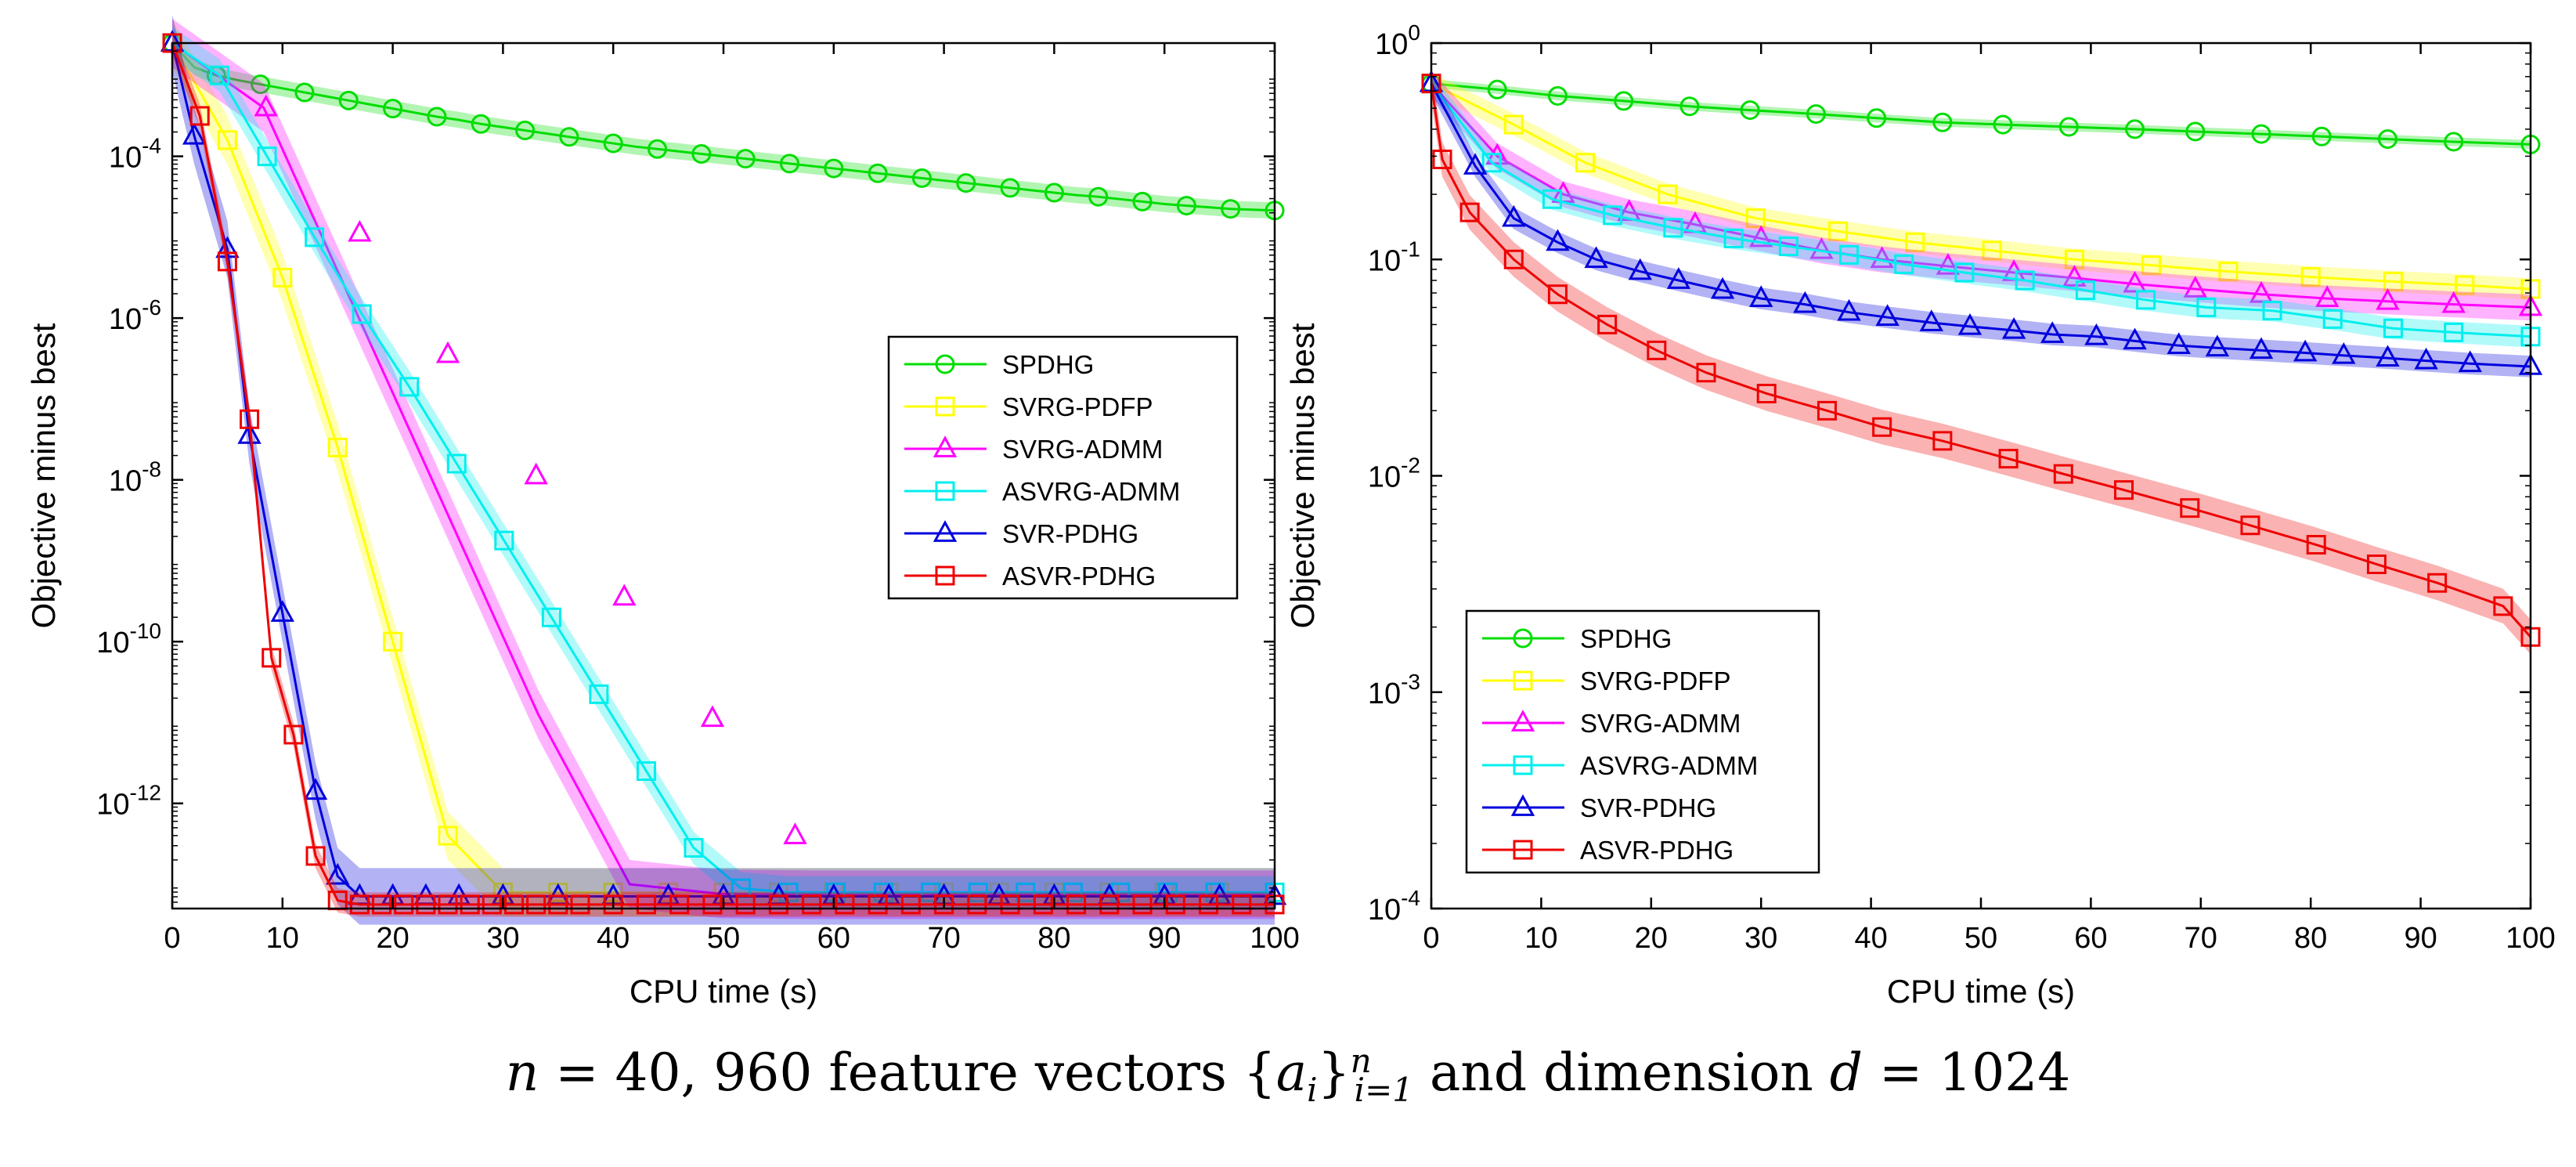  What do you see at coordinates (1980, 939) in the screenshot?
I see `x-tick-label: 50` at bounding box center [1980, 939].